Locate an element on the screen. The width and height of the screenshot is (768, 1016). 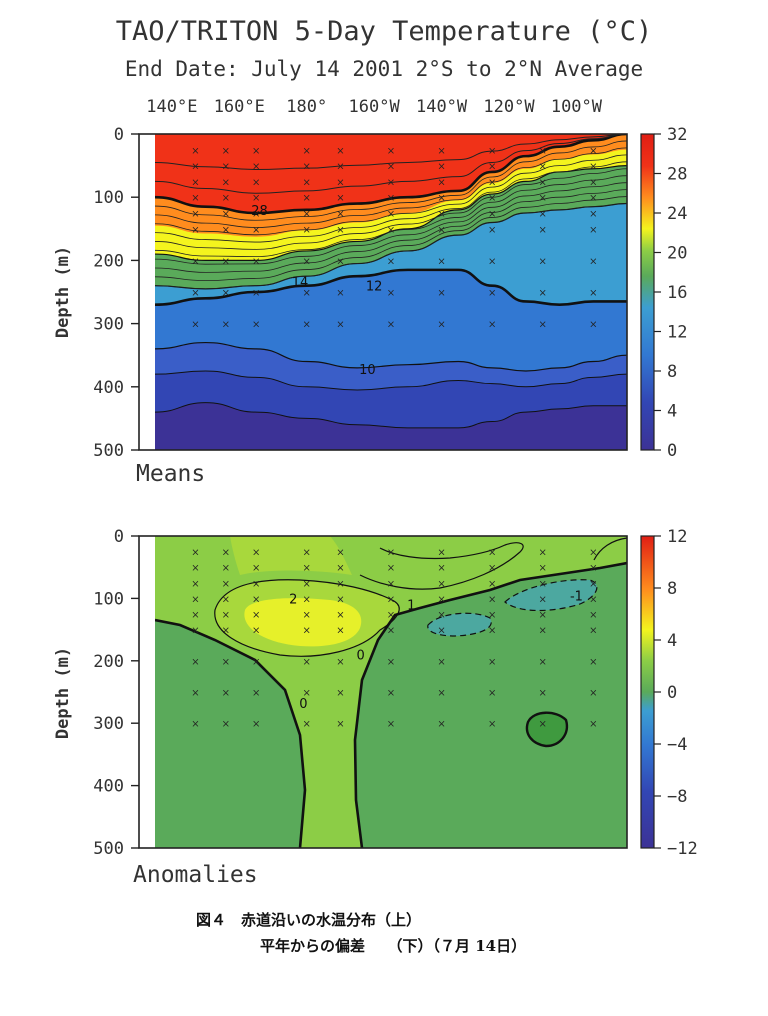
anomaly-cool-patch is located at coordinates (551, 595).